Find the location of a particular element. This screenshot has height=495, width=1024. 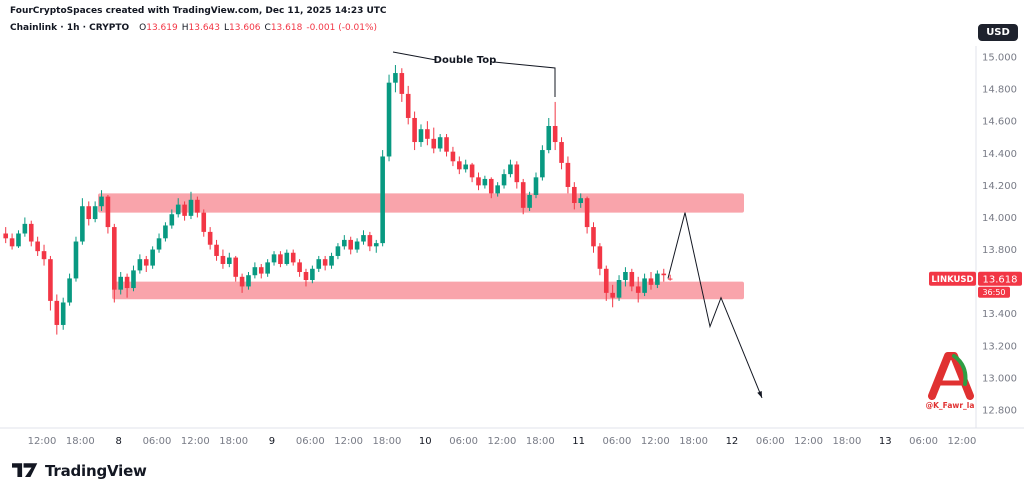

price-axis-badge is located at coordinates (1000, 278).